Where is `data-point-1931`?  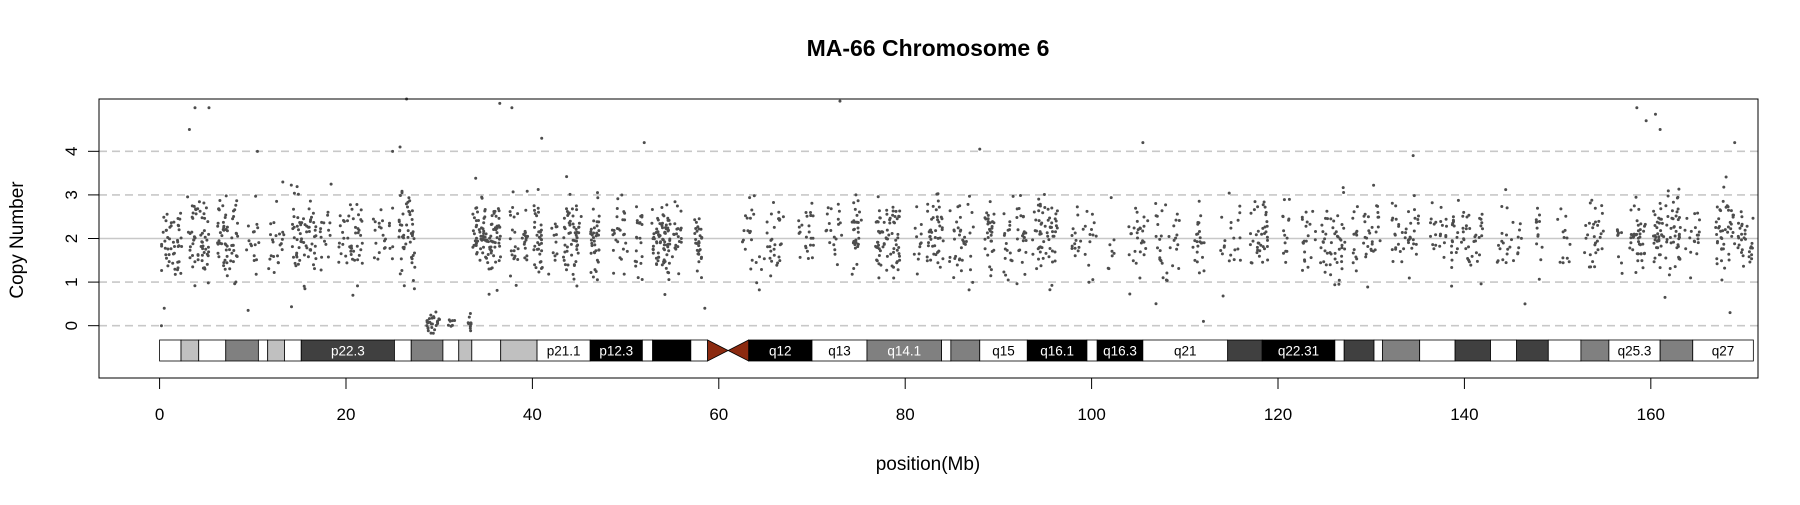 data-point-1931 is located at coordinates (1660, 203).